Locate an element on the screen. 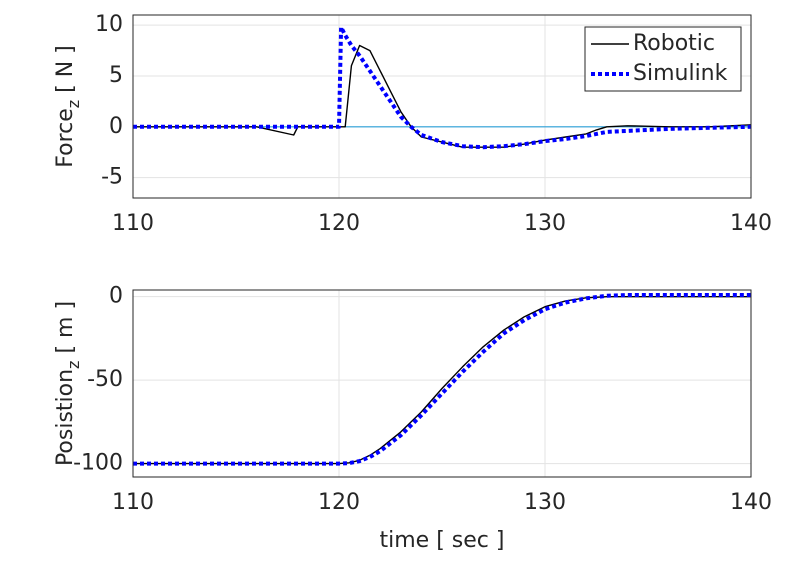 This screenshot has width=800, height=570. y-tick-label: 5 is located at coordinates (116, 75).